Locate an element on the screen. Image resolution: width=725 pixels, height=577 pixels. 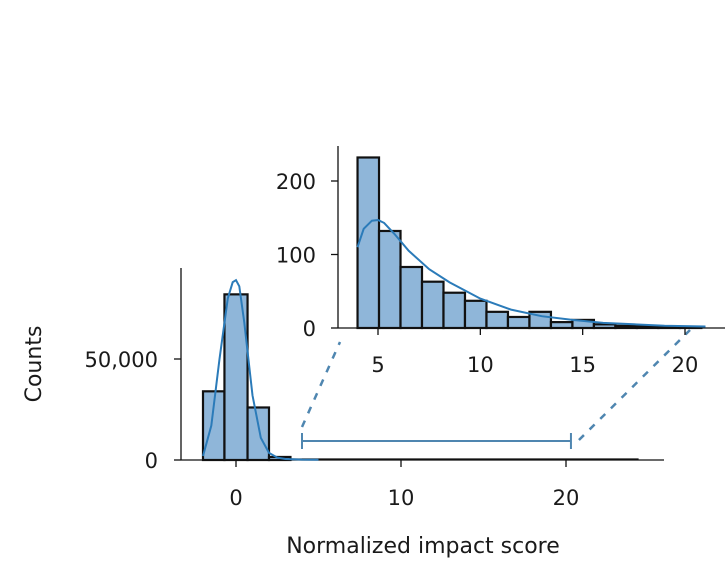
inset-y-tick-label: 0 is located at coordinates (309, 329).